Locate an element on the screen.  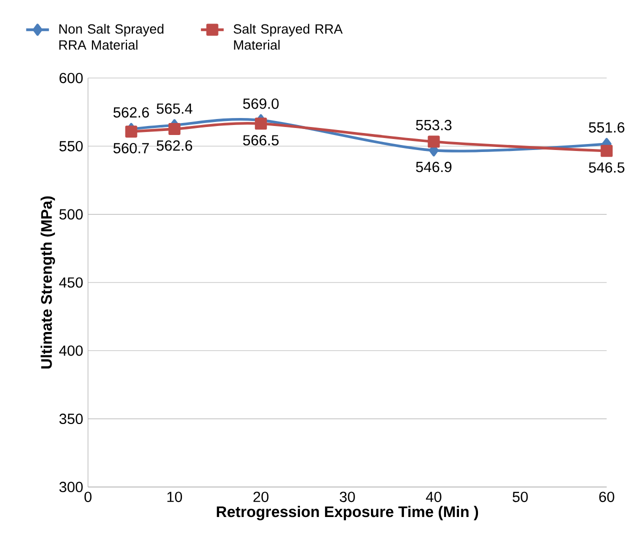
x-axis-title: Retrogression Exposure Time (Min ) is located at coordinates (347, 513).